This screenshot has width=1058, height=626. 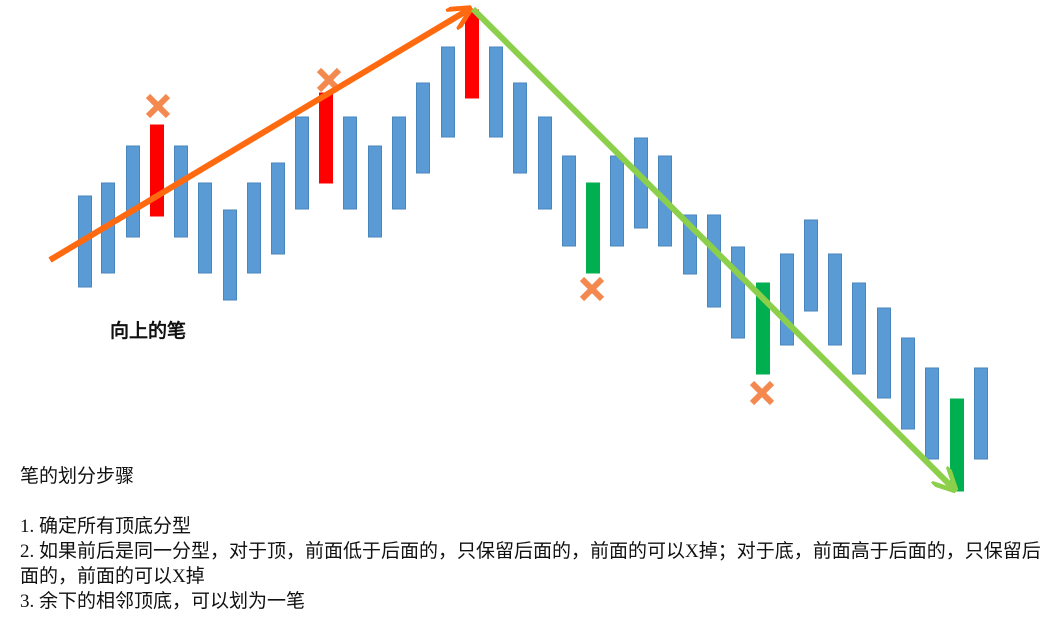 I want to click on step: 1. 确定所有顶底分型, so click(x=106, y=526).